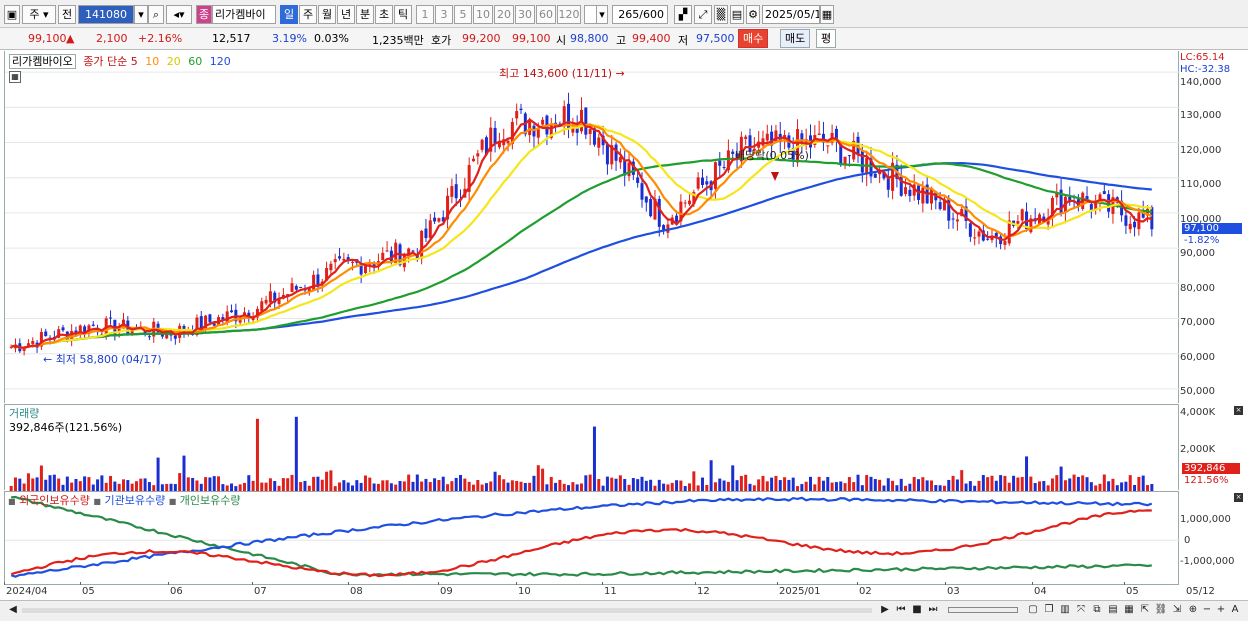 This screenshot has height=621, width=1248. I want to click on date-input: 2025/05/12, so click(791, 14).